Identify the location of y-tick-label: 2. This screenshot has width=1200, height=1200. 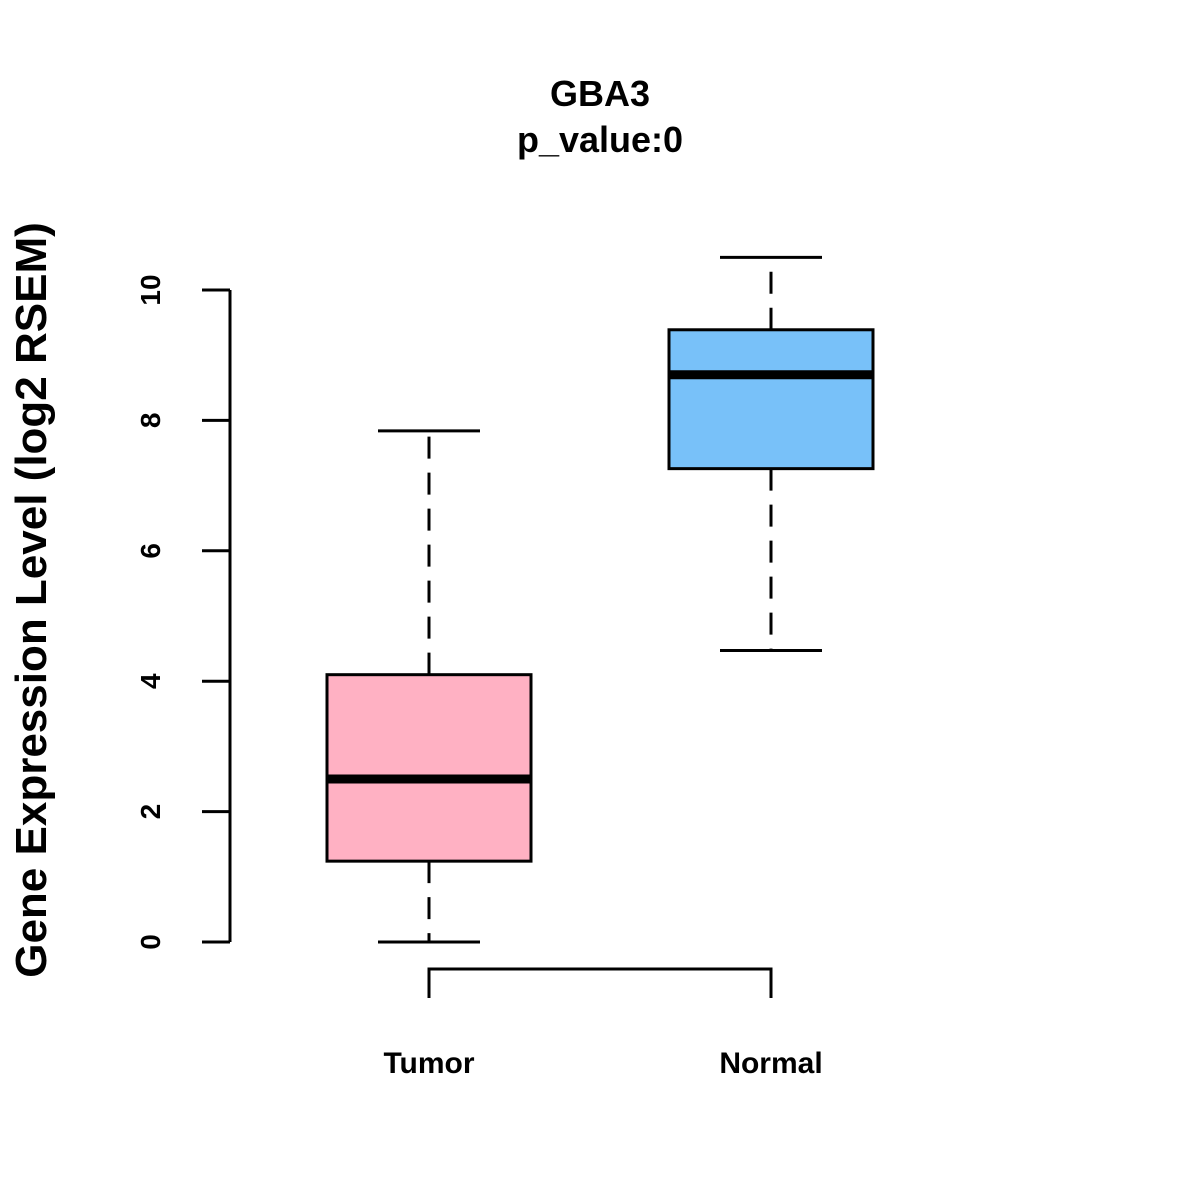
(150, 812).